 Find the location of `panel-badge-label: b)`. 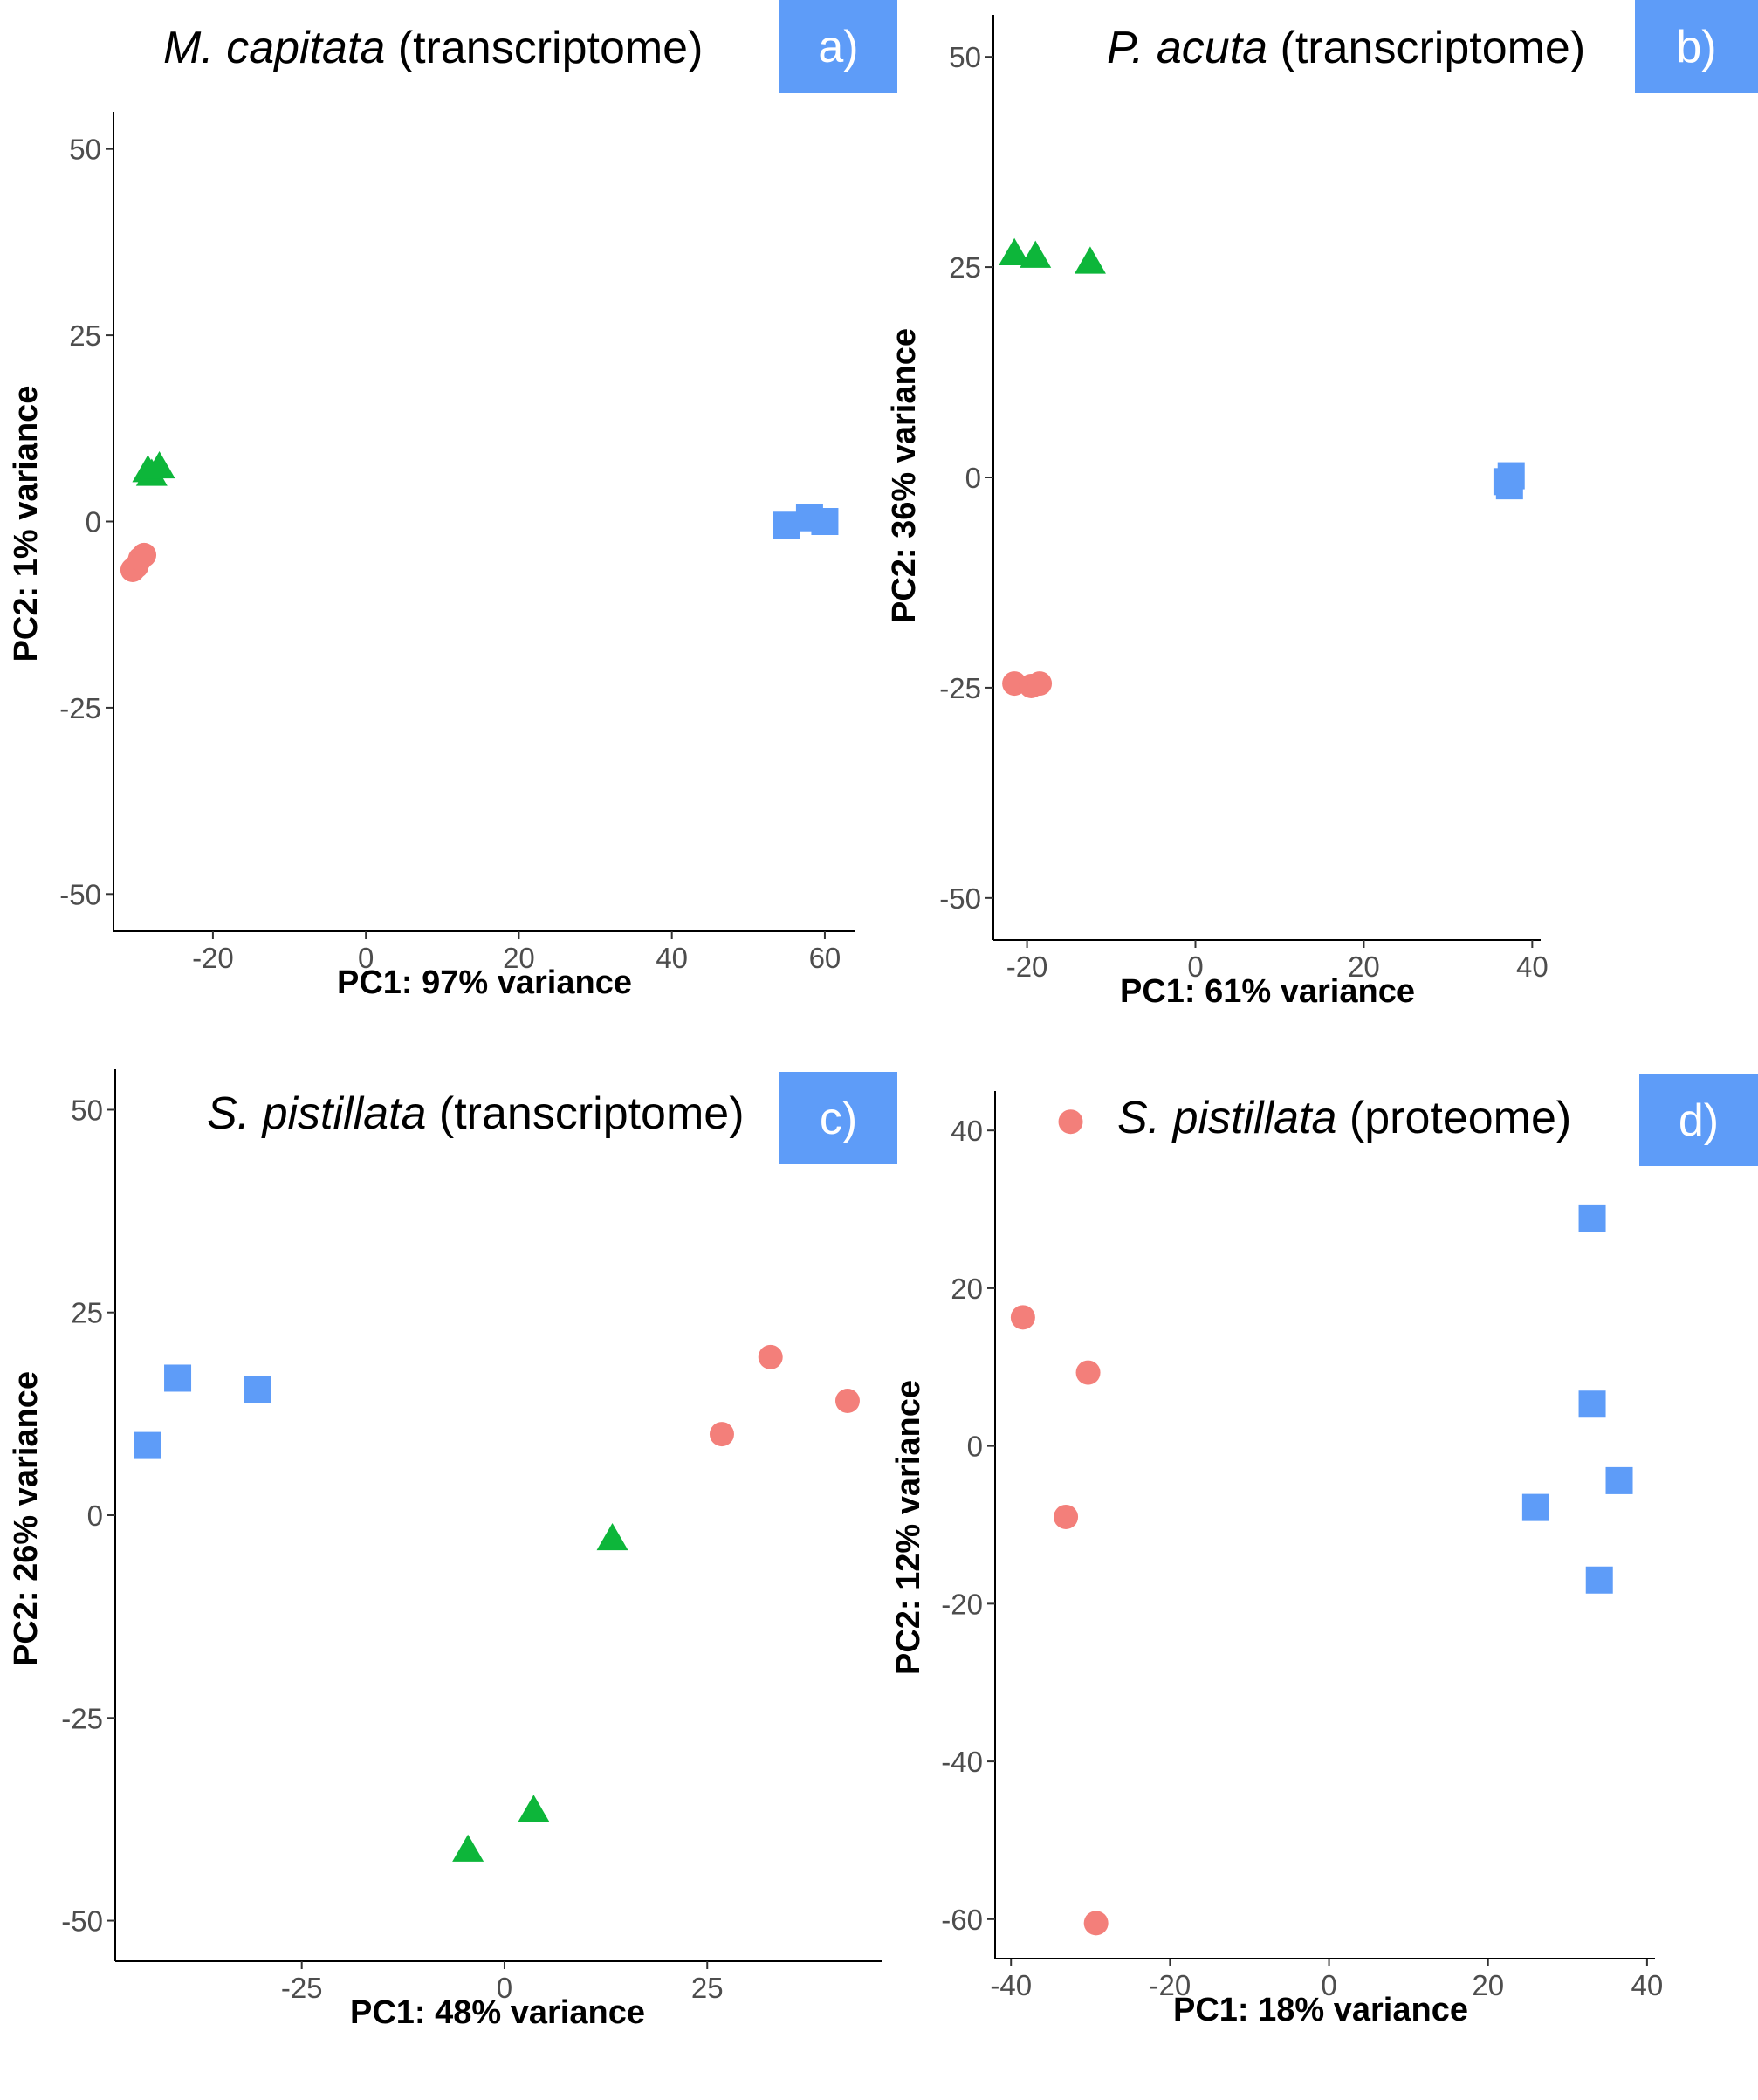

panel-badge-label: b) is located at coordinates (1696, 47).